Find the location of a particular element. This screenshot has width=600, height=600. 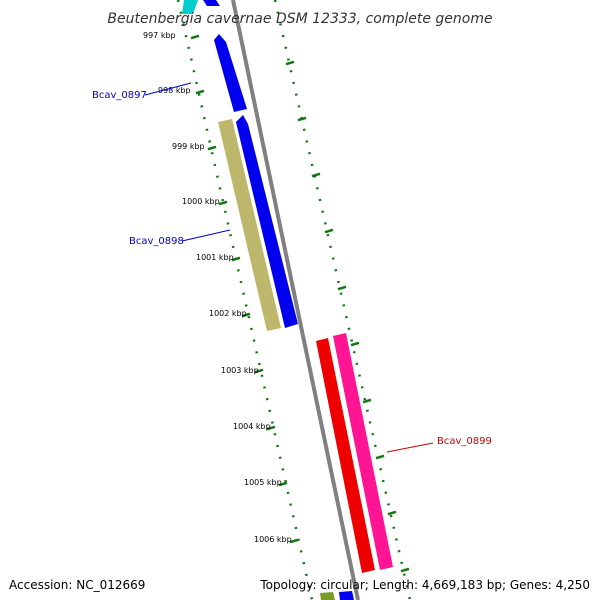

gene-label-bcav-0897: Bcav_0897 is located at coordinates (119, 95).